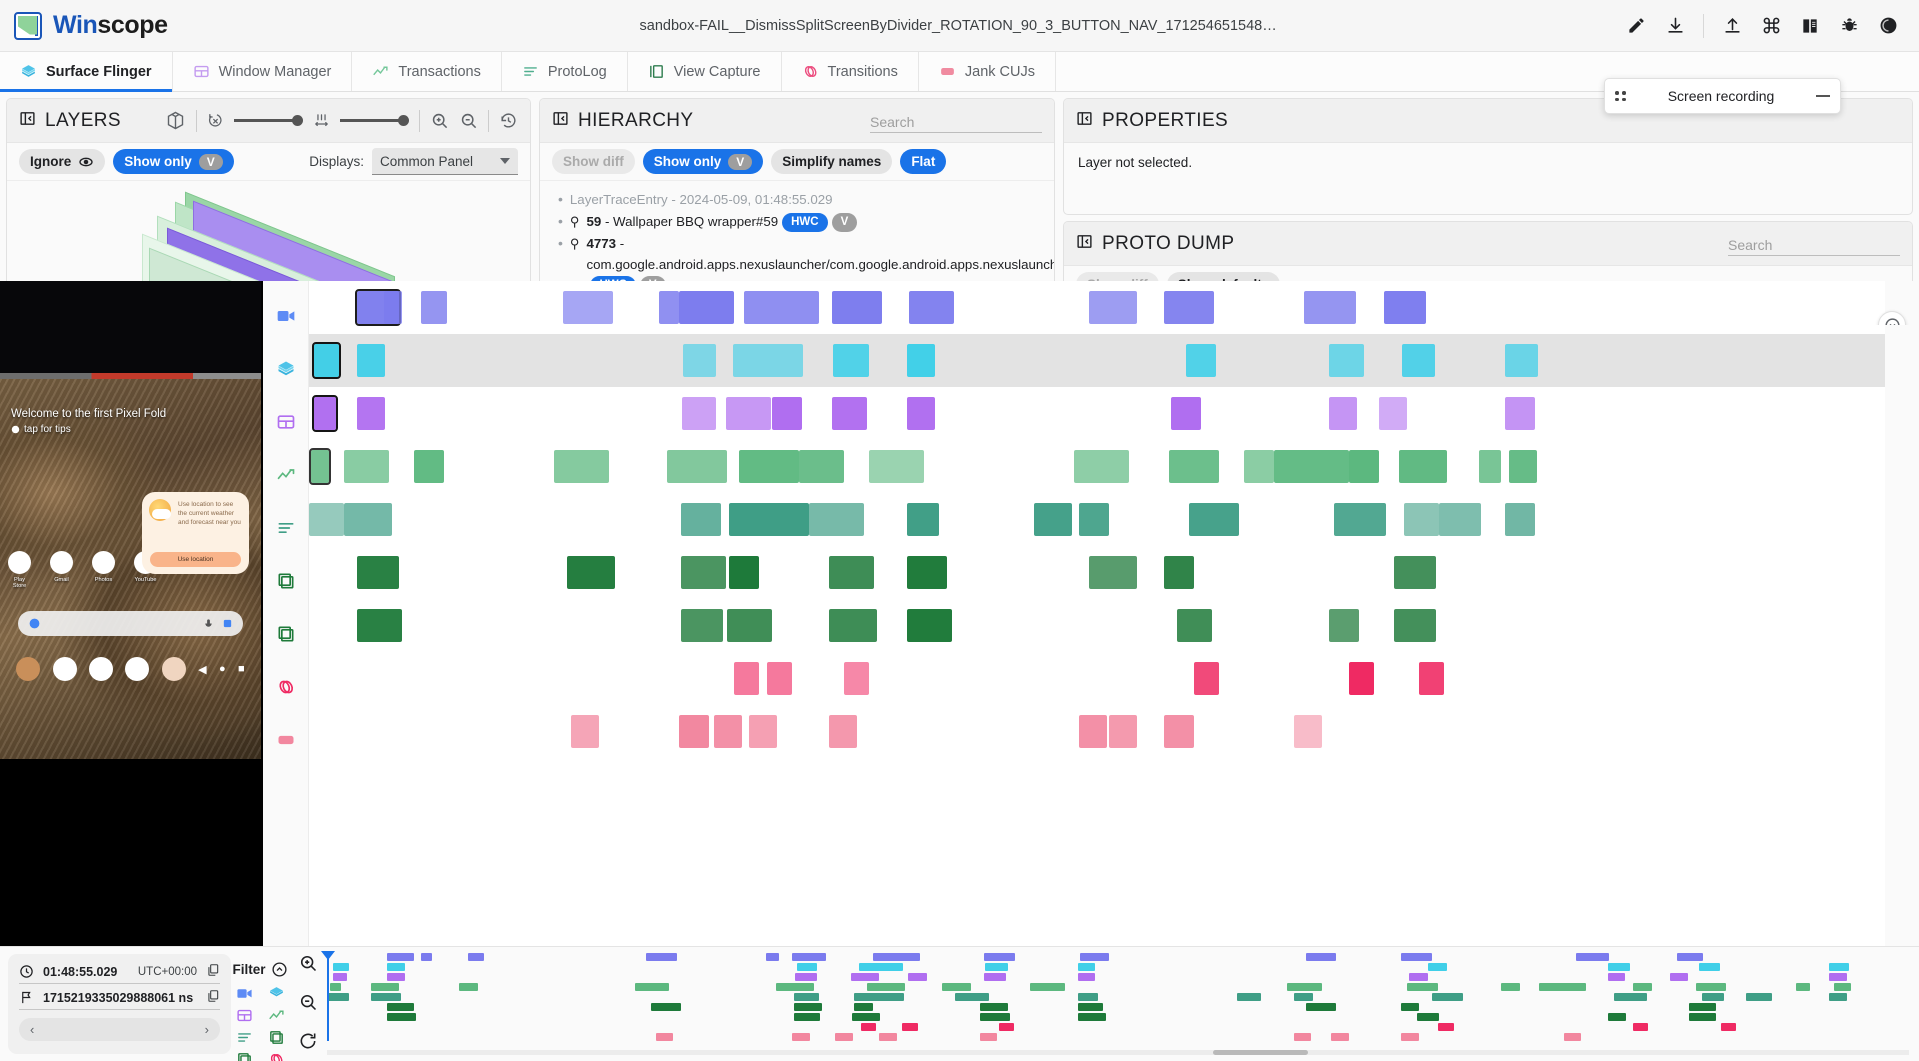 This screenshot has width=1919, height=1061. What do you see at coordinates (374, 120) in the screenshot?
I see `spacing-slider` at bounding box center [374, 120].